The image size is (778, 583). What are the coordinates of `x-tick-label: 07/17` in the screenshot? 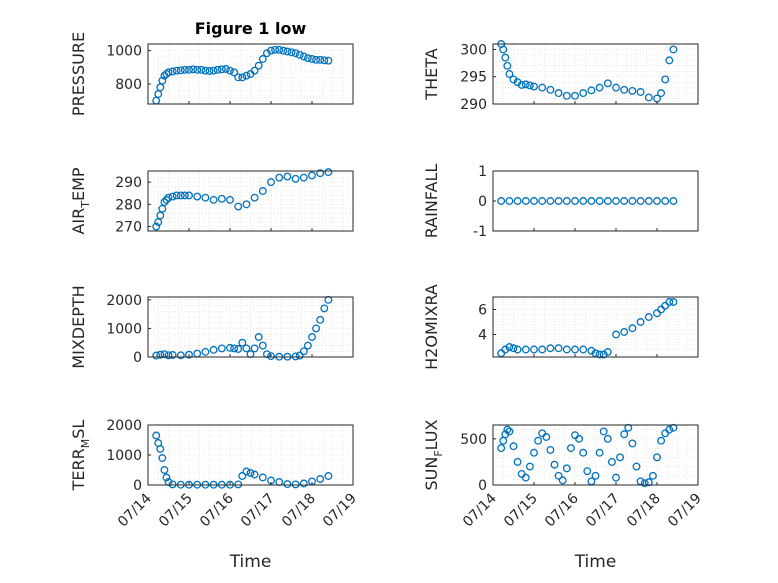 It's located at (258, 511).